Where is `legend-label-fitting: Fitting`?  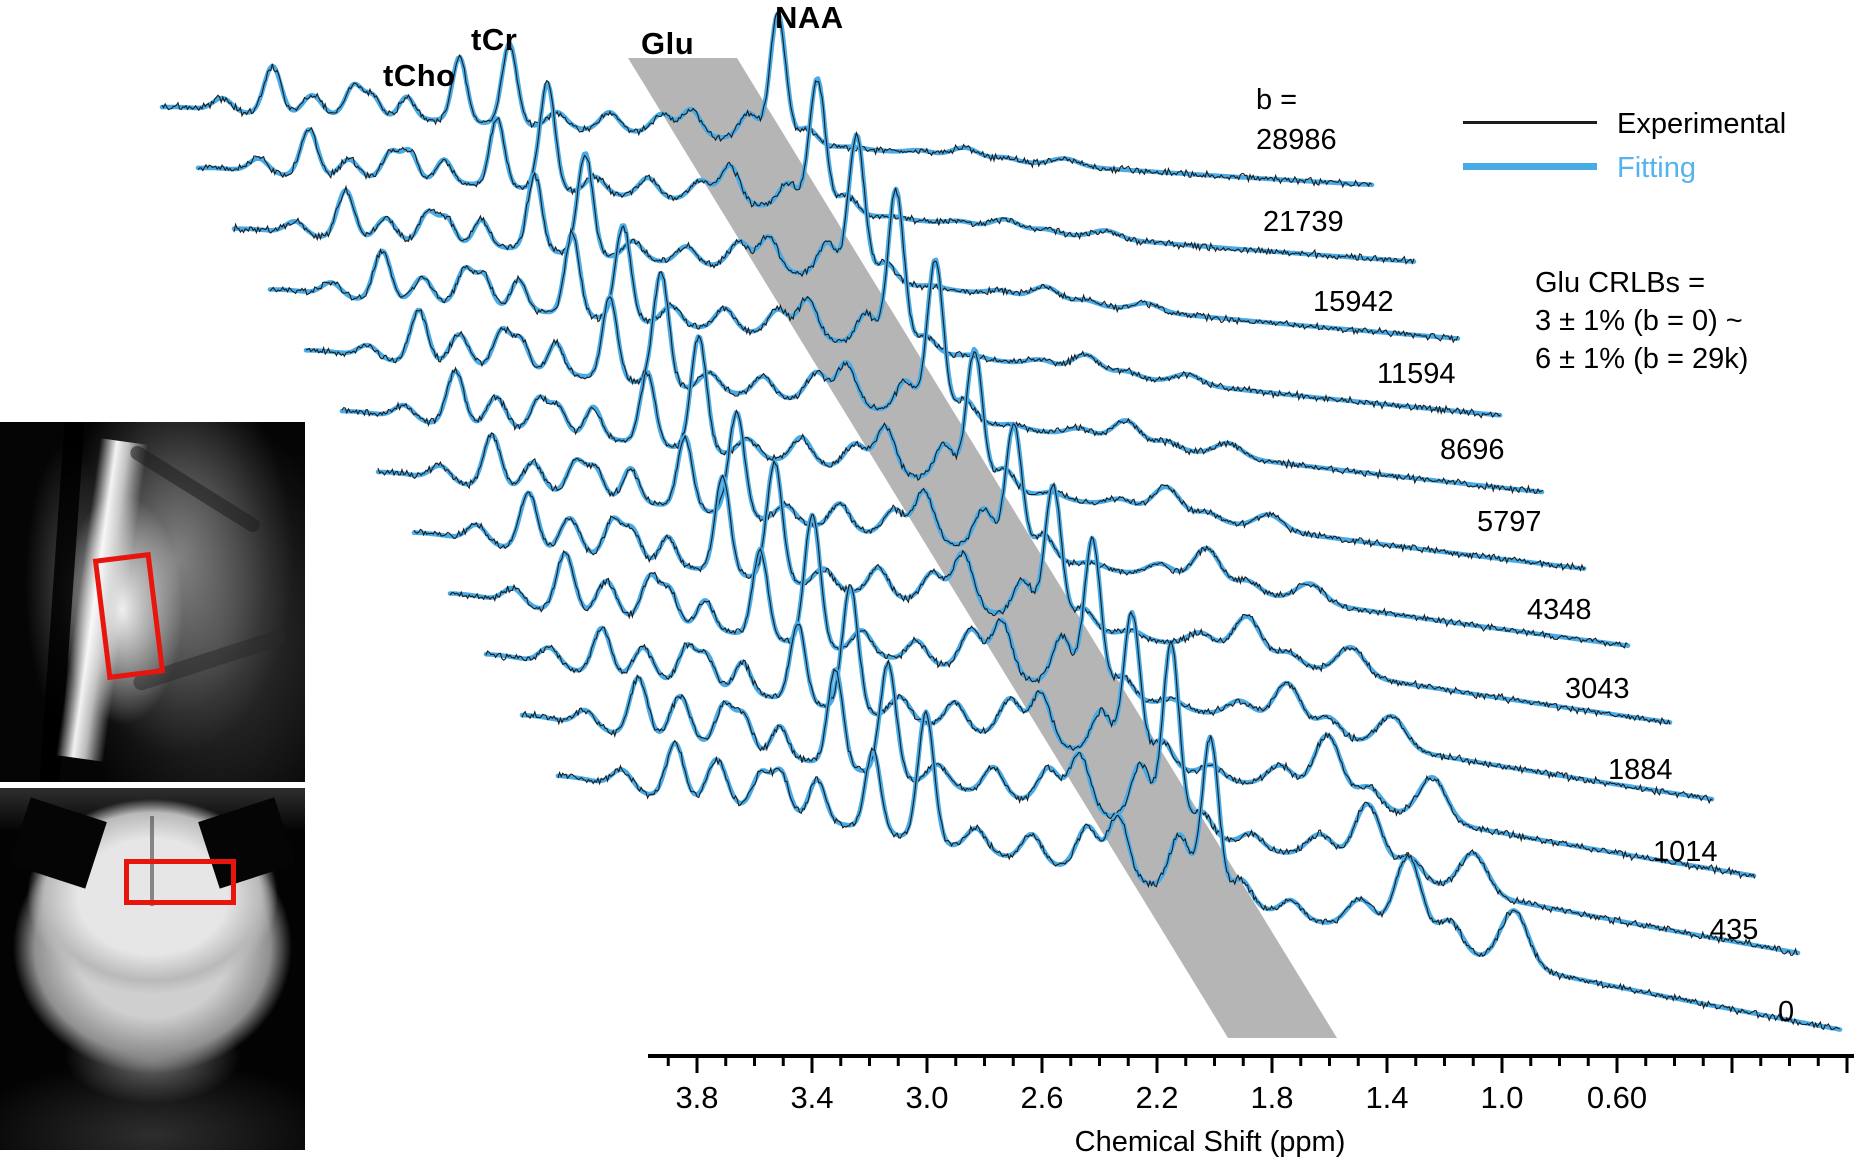
legend-label-fitting: Fitting is located at coordinates (1656, 168).